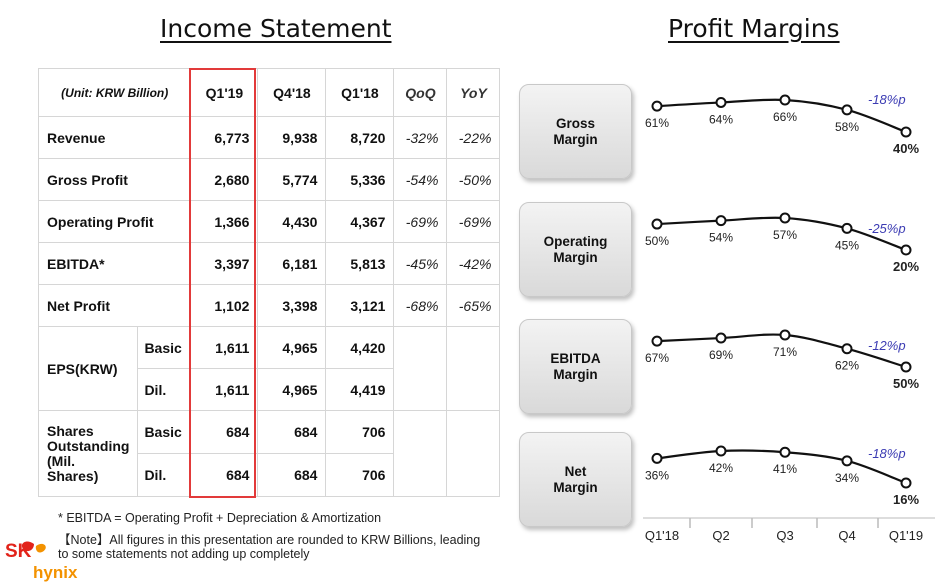  I want to click on cell-qoq: -68%, so click(420, 305).